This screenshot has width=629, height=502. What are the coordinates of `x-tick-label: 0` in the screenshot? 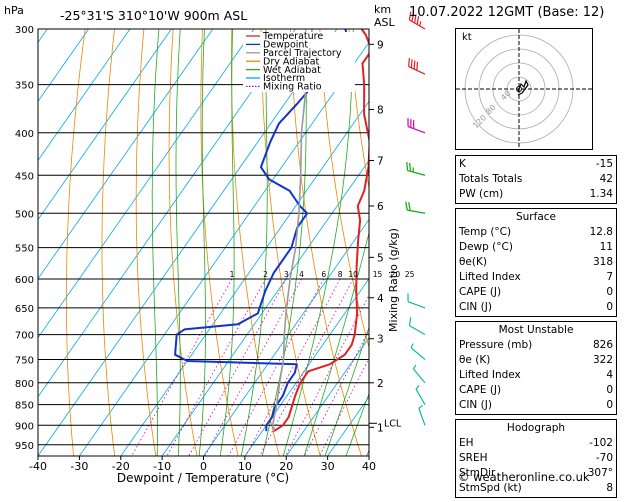 It's located at (203, 466).